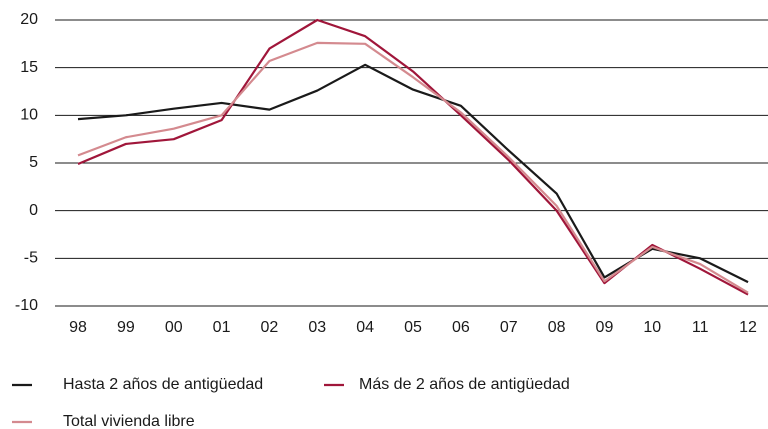 The image size is (768, 429). Describe the element at coordinates (413, 327) in the screenshot. I see `x-tick-label: 05` at that location.